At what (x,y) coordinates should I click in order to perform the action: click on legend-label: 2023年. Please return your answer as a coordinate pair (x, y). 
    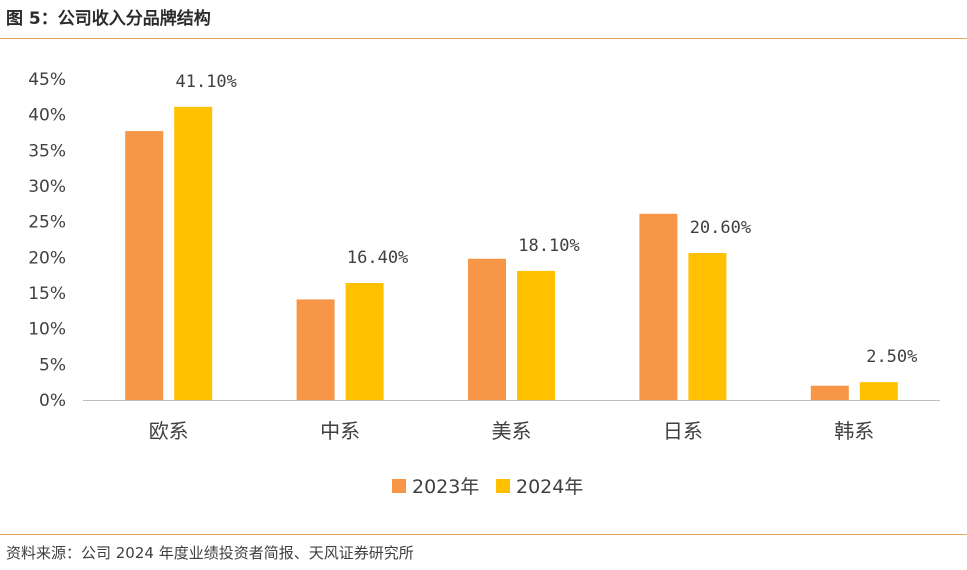
    Looking at the image, I should click on (445, 487).